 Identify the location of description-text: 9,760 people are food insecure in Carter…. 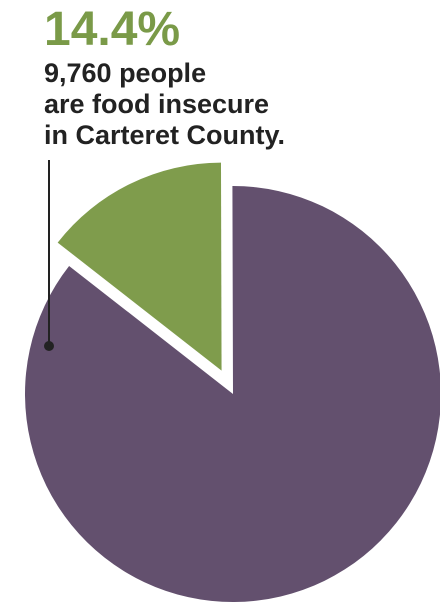
(204, 104).